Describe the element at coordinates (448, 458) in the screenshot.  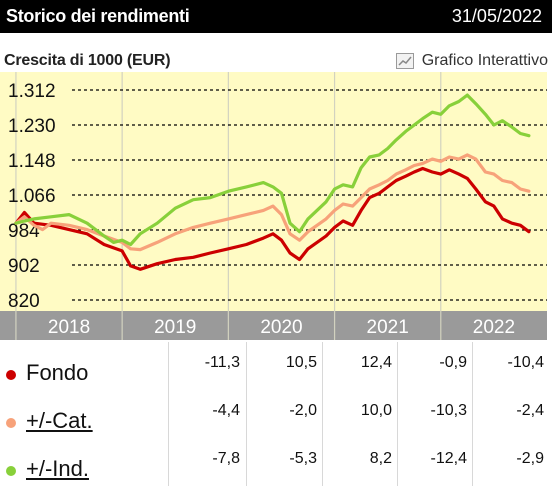
I see `table-cell: -12,4` at that location.